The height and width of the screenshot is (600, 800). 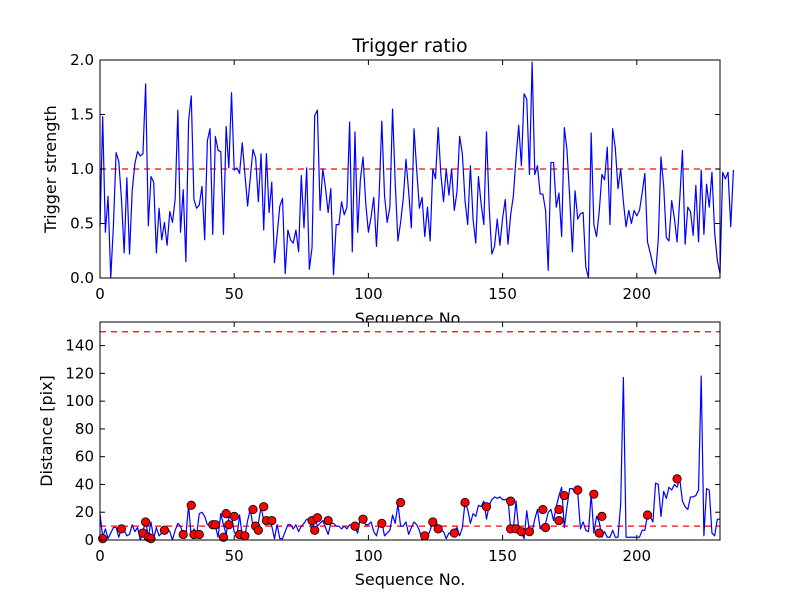 I want to click on y-tick-label: 100, so click(x=79, y=401).